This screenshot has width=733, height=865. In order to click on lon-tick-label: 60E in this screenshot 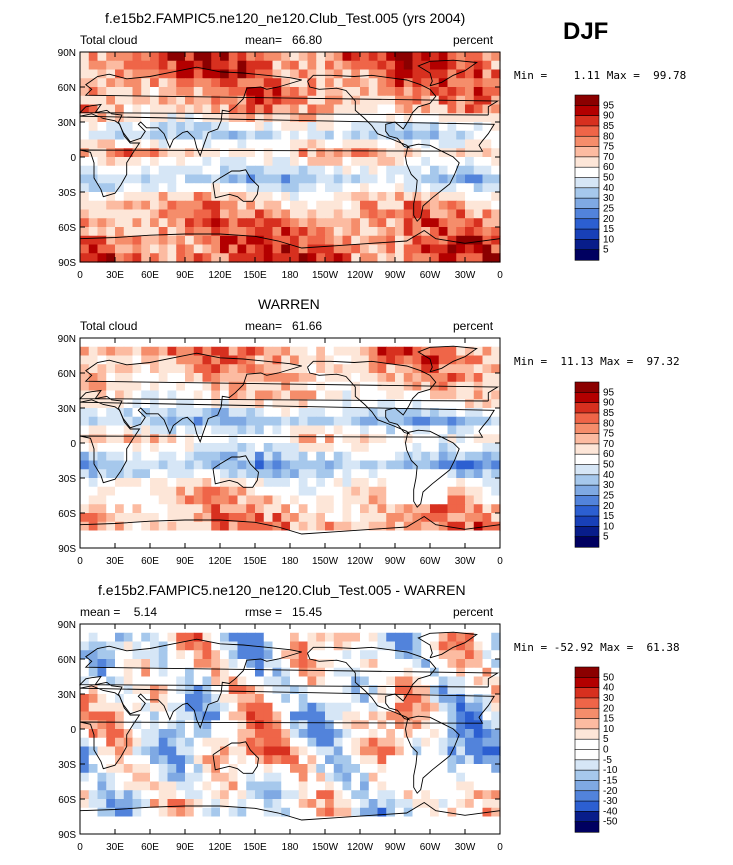, I will do `click(150, 847)`.